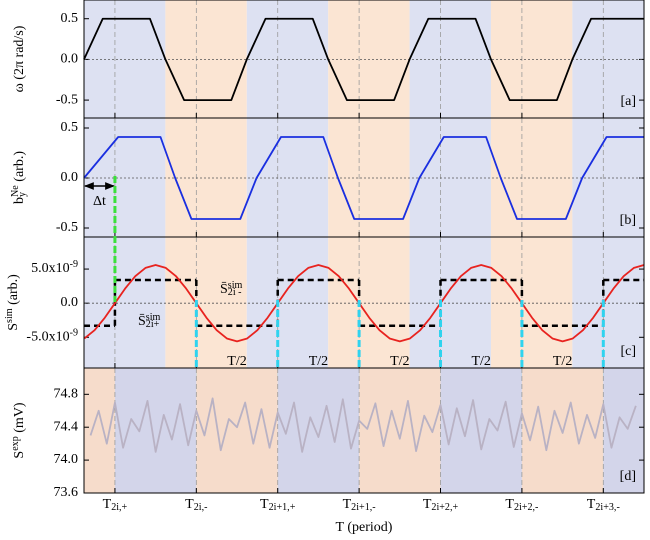  What do you see at coordinates (444, 507) in the screenshot?
I see `text-part: 2i+2,+` at bounding box center [444, 507].